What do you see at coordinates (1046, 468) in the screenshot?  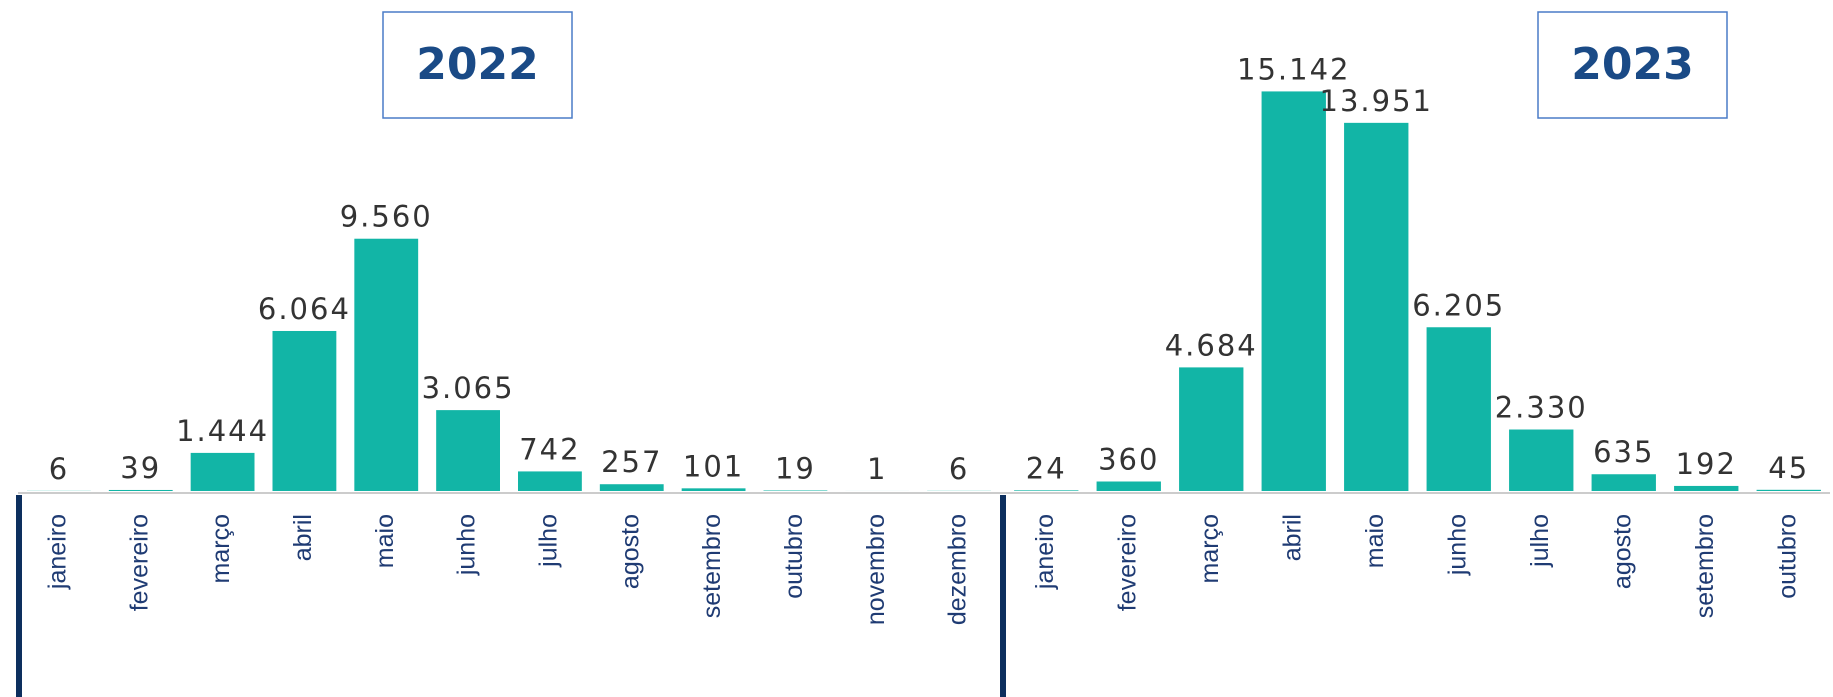 I see `value-label: 24` at bounding box center [1046, 468].